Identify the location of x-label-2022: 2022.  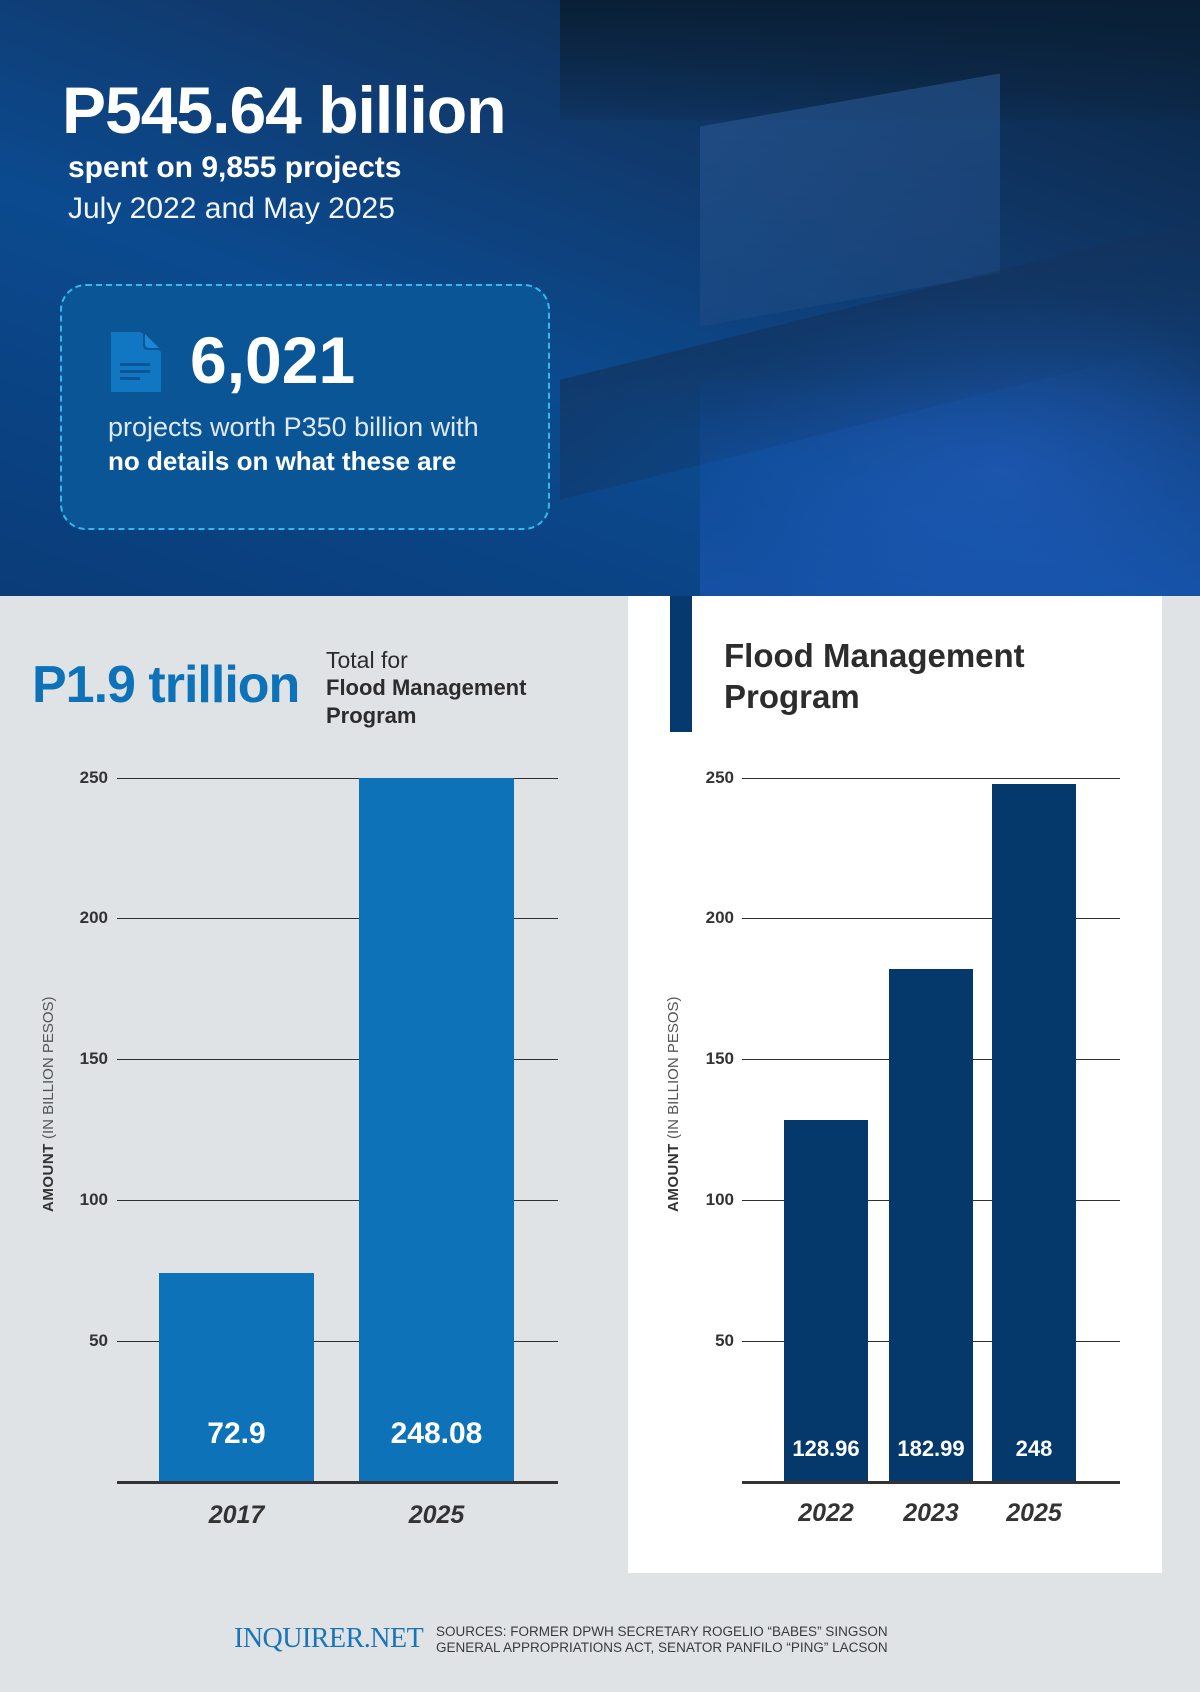
(826, 1513).